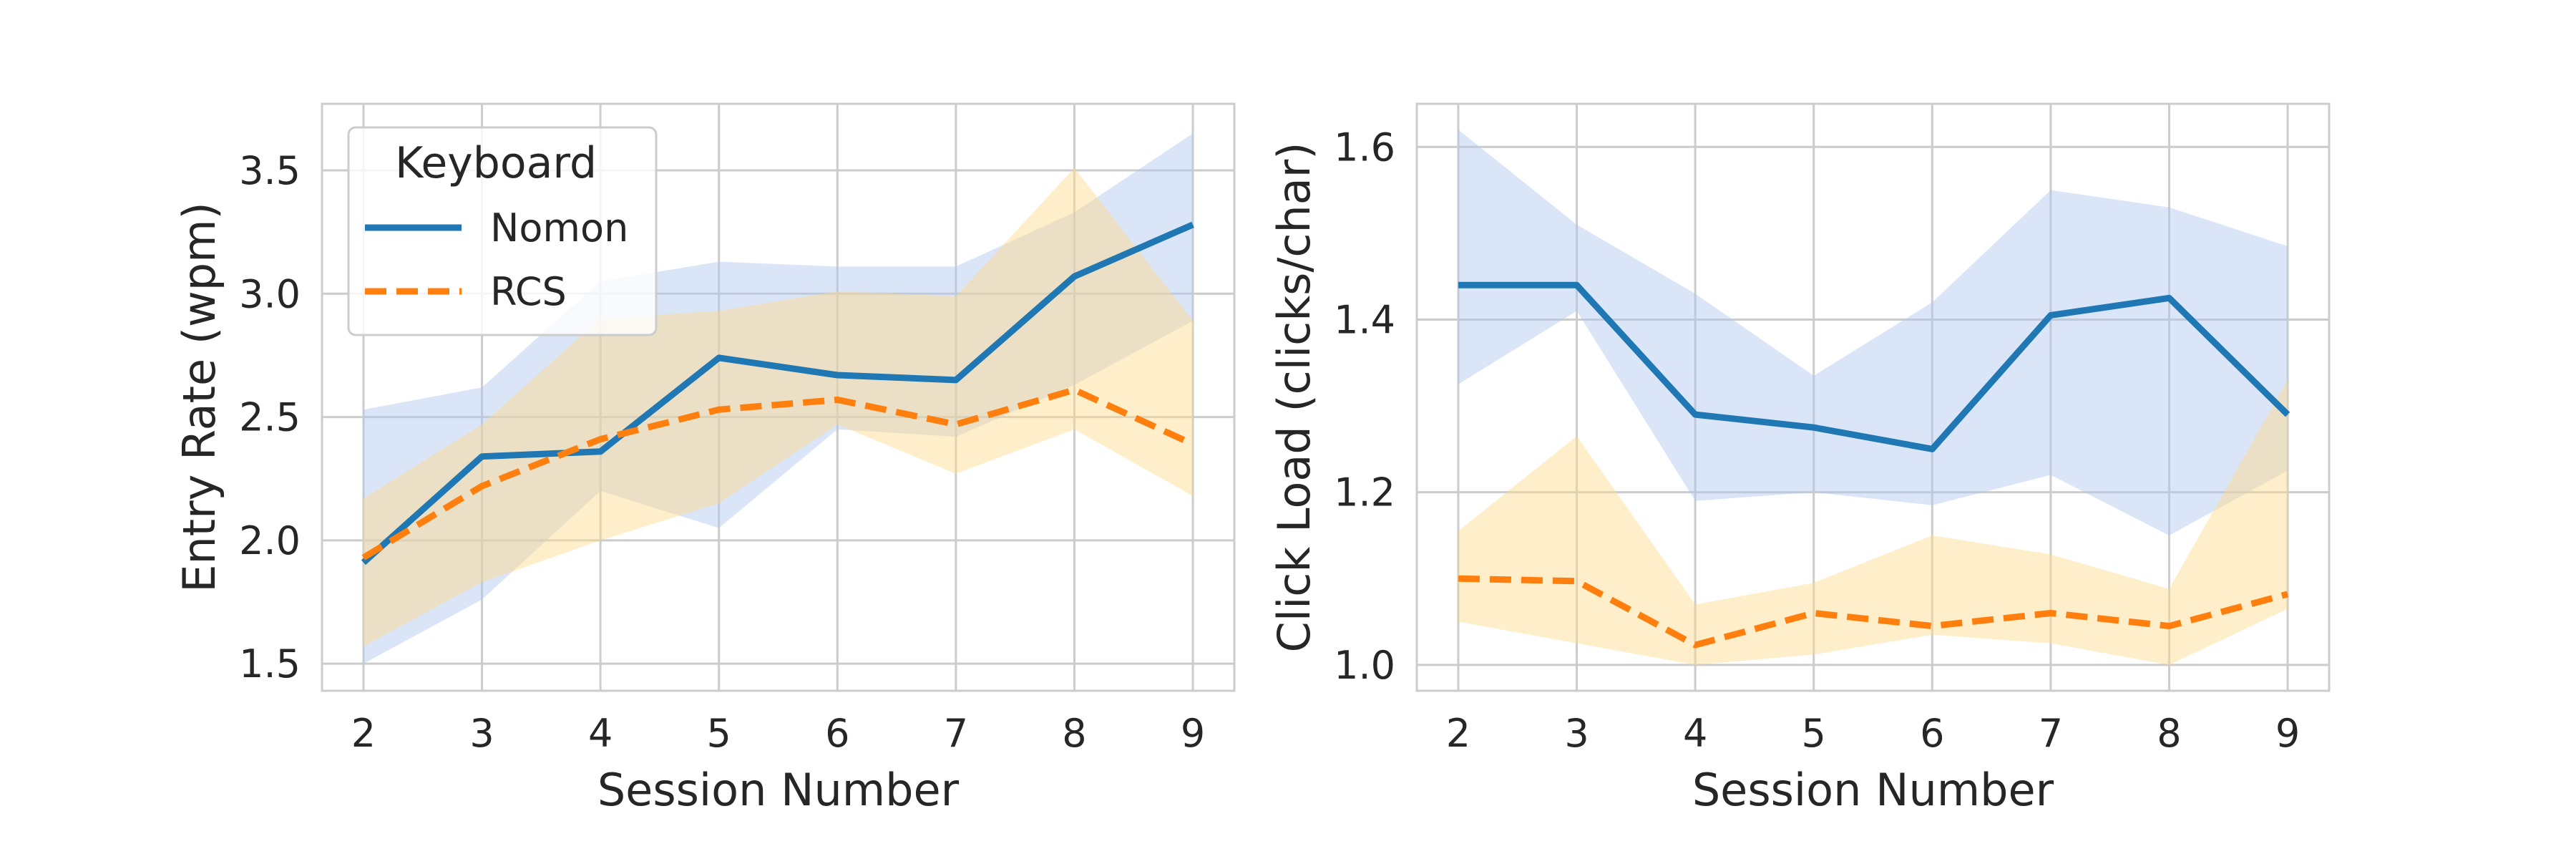 This screenshot has width=2576, height=859. What do you see at coordinates (1364, 147) in the screenshot?
I see `y-tick-label: 1.6` at bounding box center [1364, 147].